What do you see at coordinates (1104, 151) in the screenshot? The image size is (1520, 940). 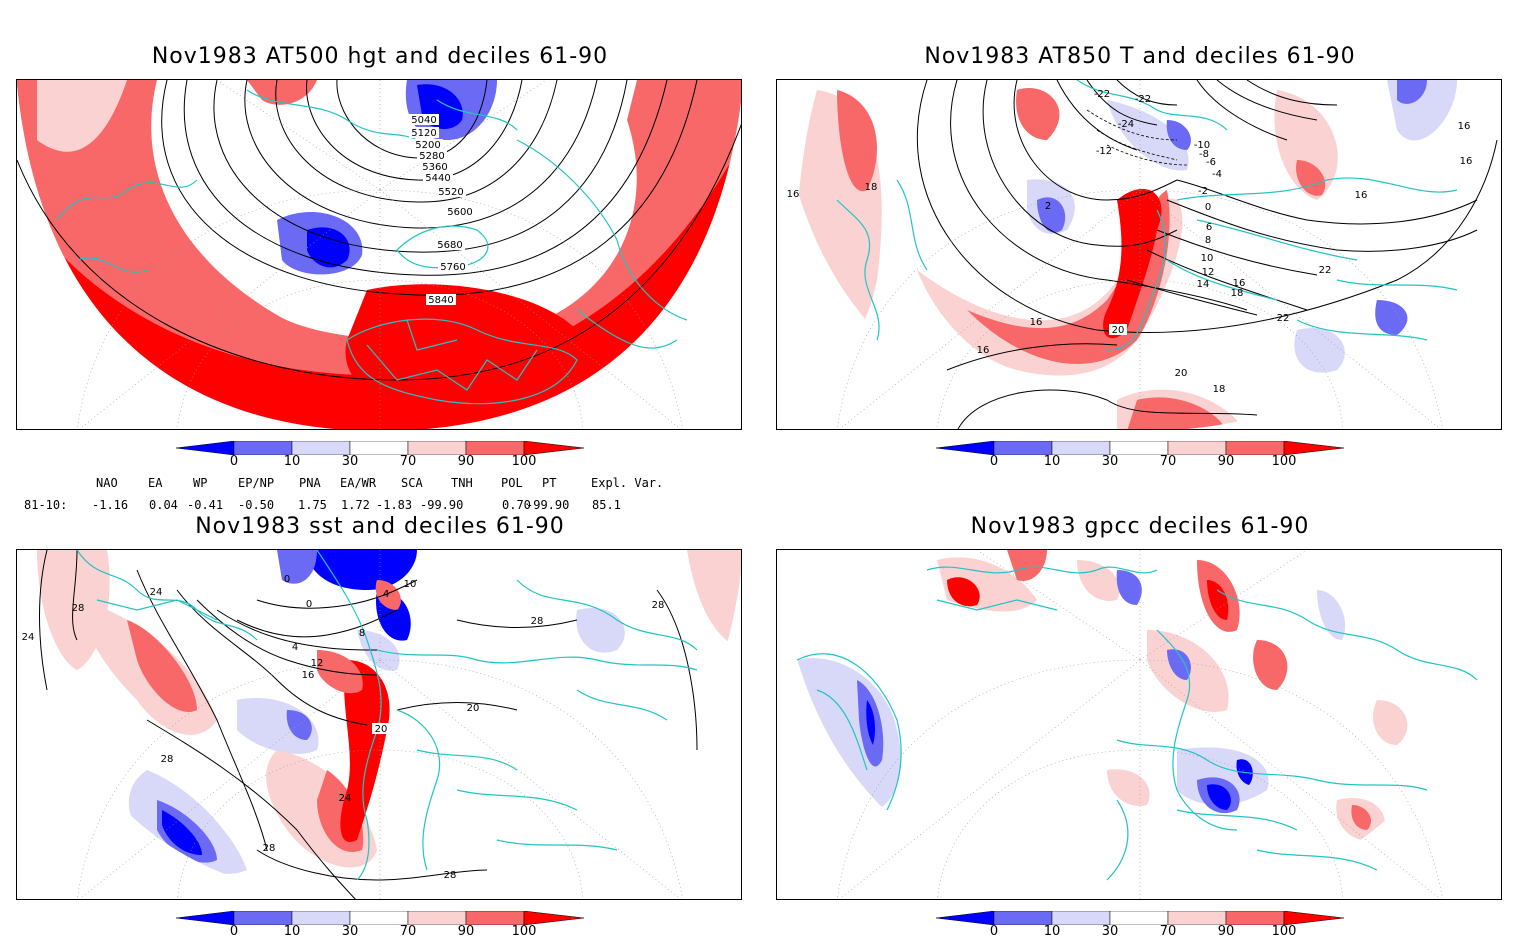 I see `contour-label: -12` at bounding box center [1104, 151].